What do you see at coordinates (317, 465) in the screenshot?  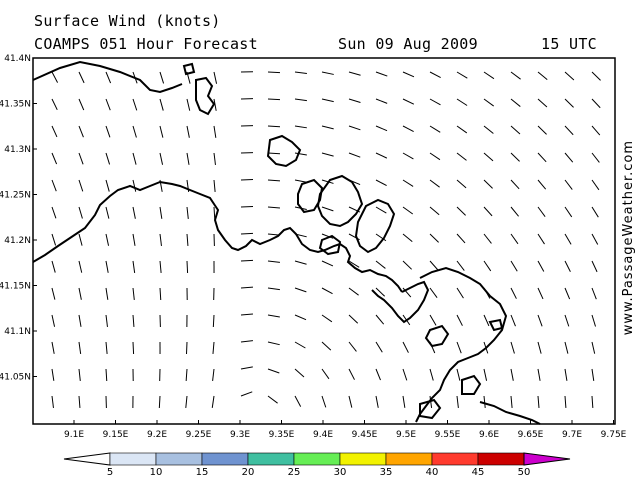 I see `wind-speed-colorbar: 5 10 15 20 25 30 35 40 45 50` at bounding box center [317, 465].